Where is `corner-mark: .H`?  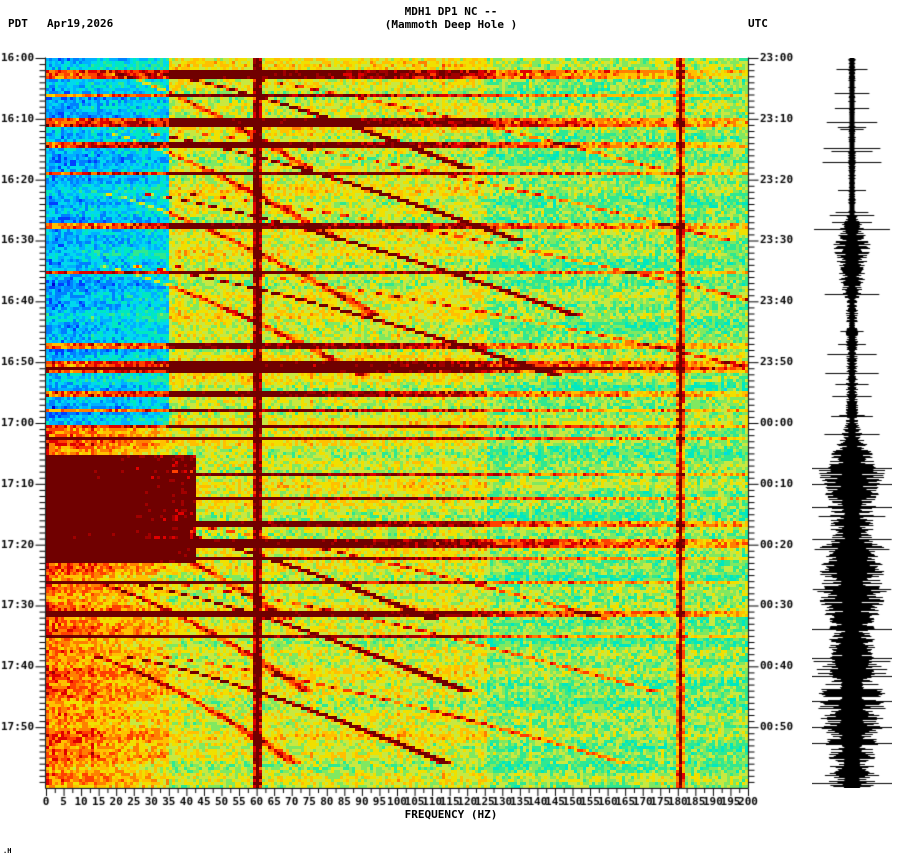
corner-mark: .H is located at coordinates (7, 851).